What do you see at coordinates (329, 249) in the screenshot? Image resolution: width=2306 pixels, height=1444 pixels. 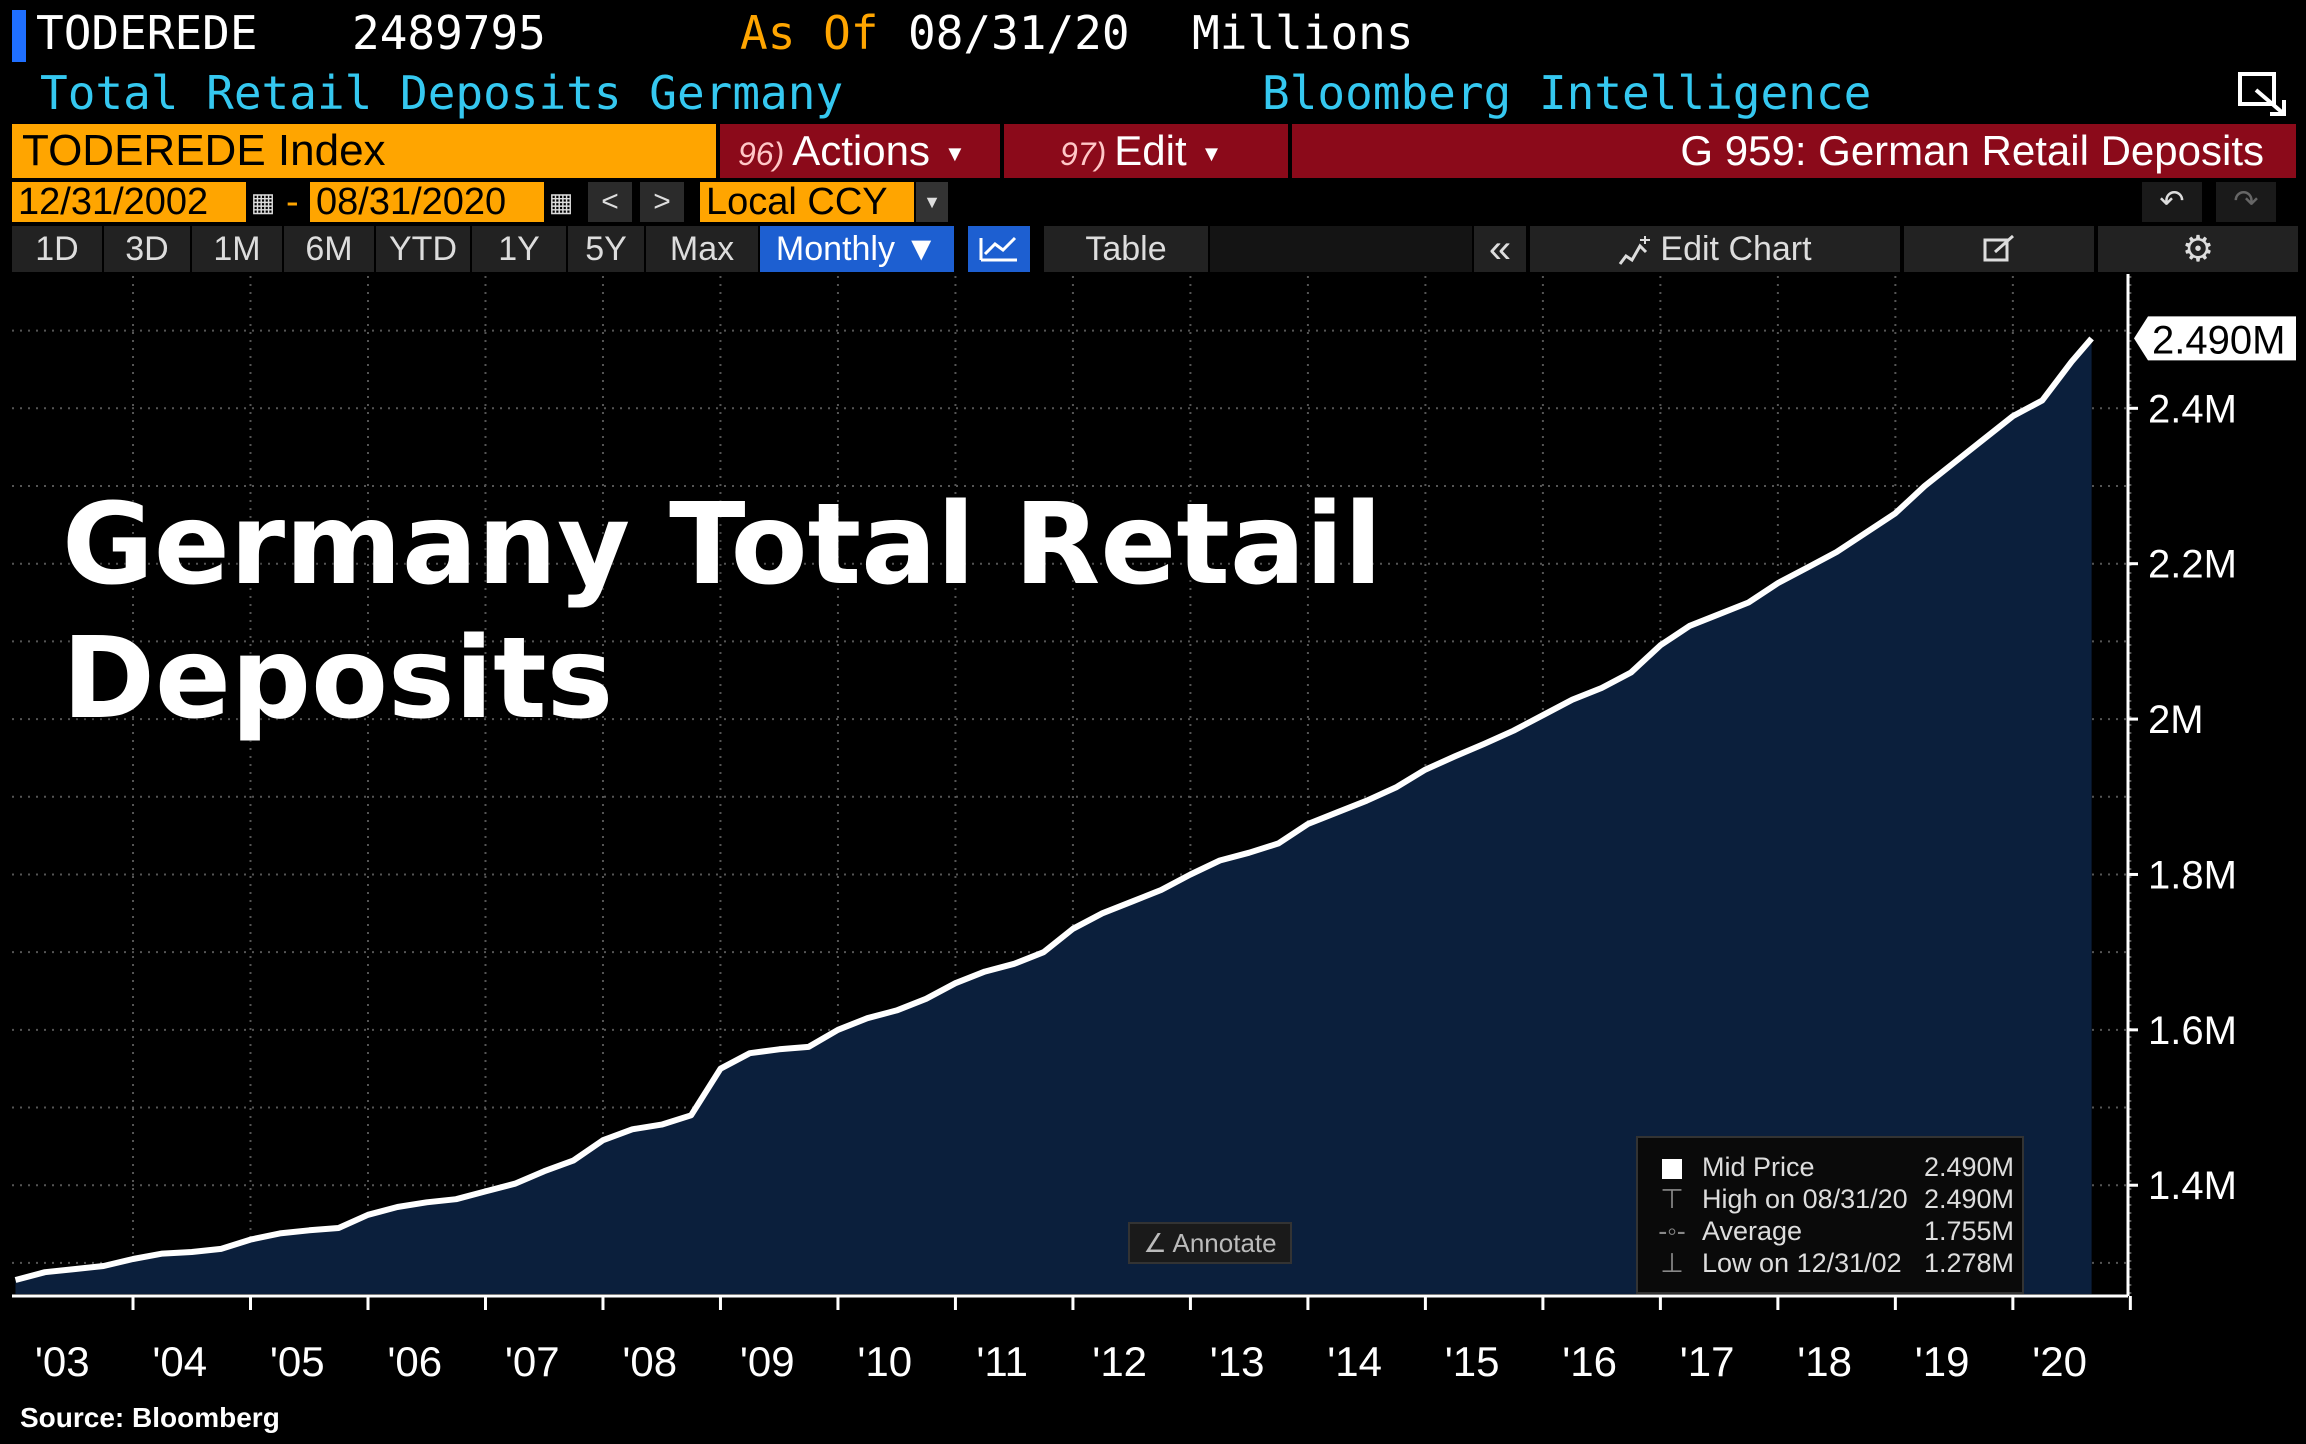 I see `range-6m: 6M` at bounding box center [329, 249].